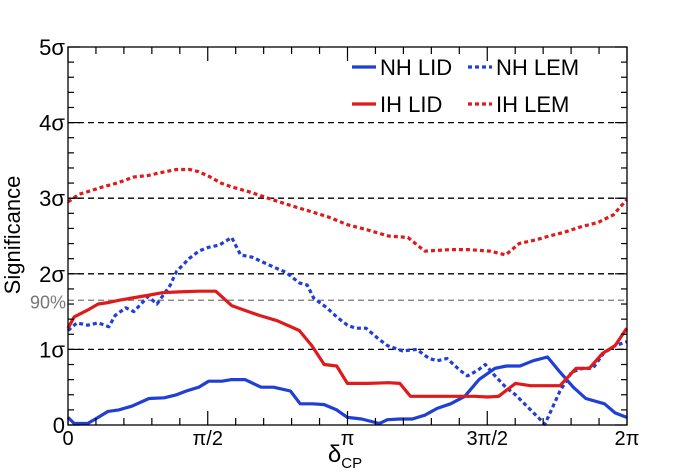 The height and width of the screenshot is (472, 696). Describe the element at coordinates (59, 425) in the screenshot. I see `y-tick-label: 0` at that location.